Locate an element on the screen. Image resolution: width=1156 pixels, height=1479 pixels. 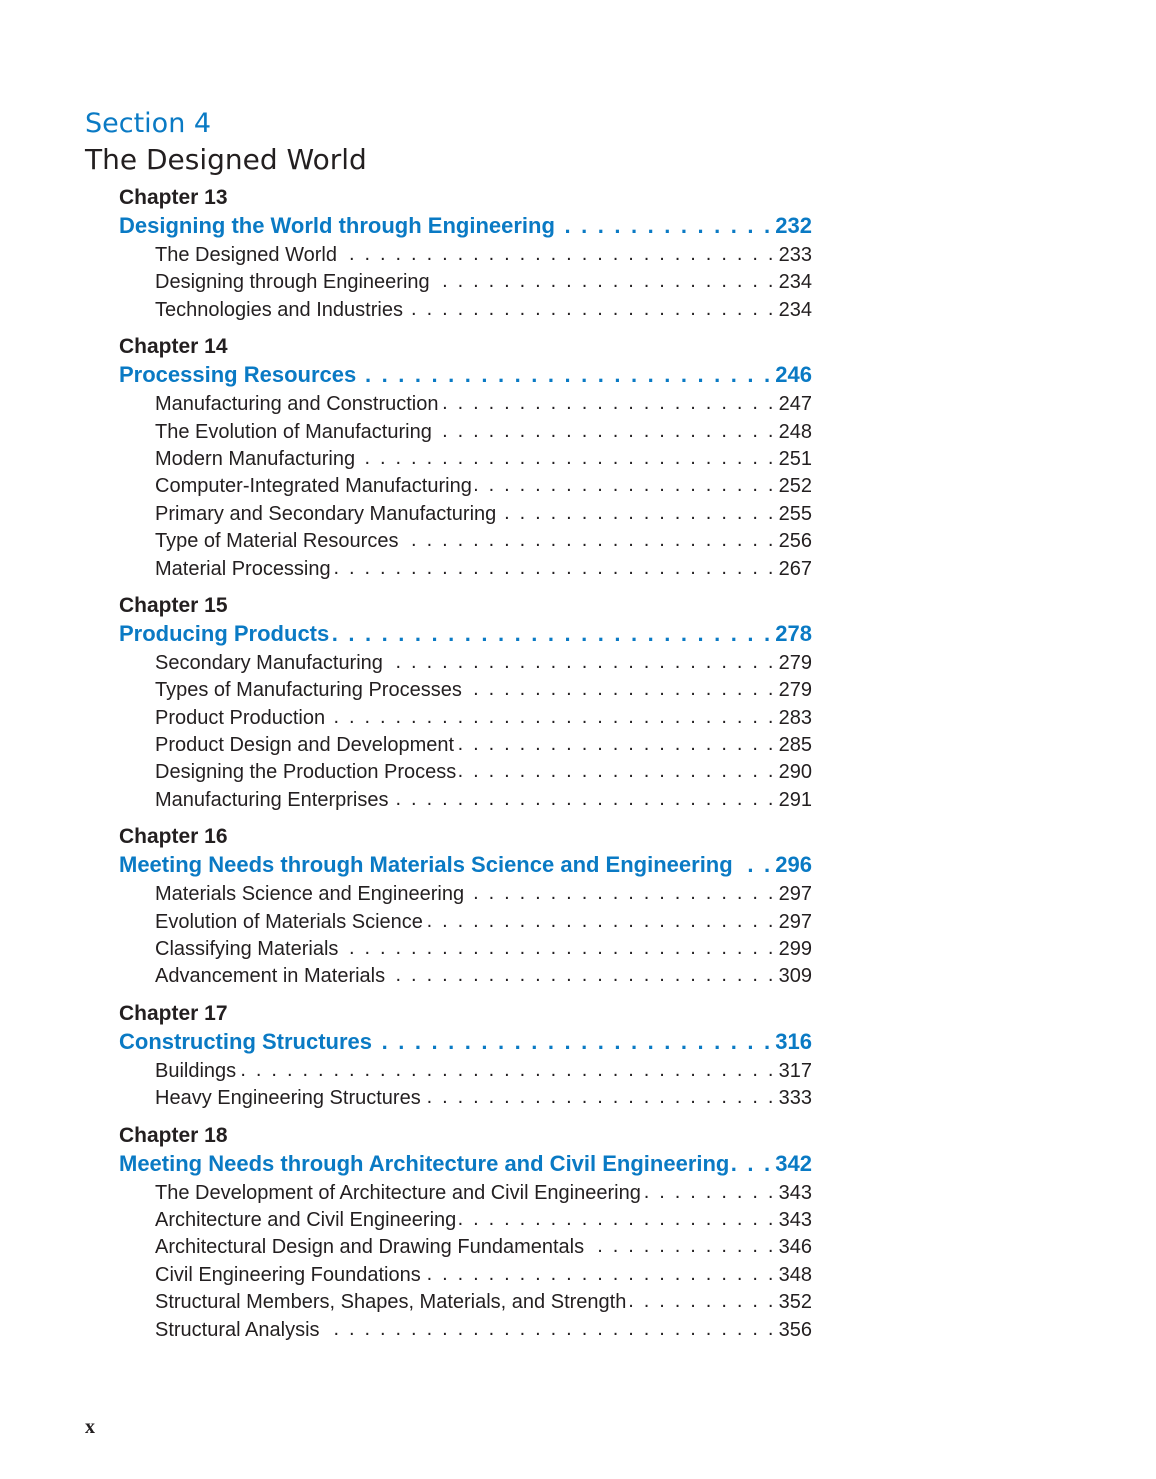
toc-entry: Materials Science and Engineering 297 is located at coordinates (465, 893).